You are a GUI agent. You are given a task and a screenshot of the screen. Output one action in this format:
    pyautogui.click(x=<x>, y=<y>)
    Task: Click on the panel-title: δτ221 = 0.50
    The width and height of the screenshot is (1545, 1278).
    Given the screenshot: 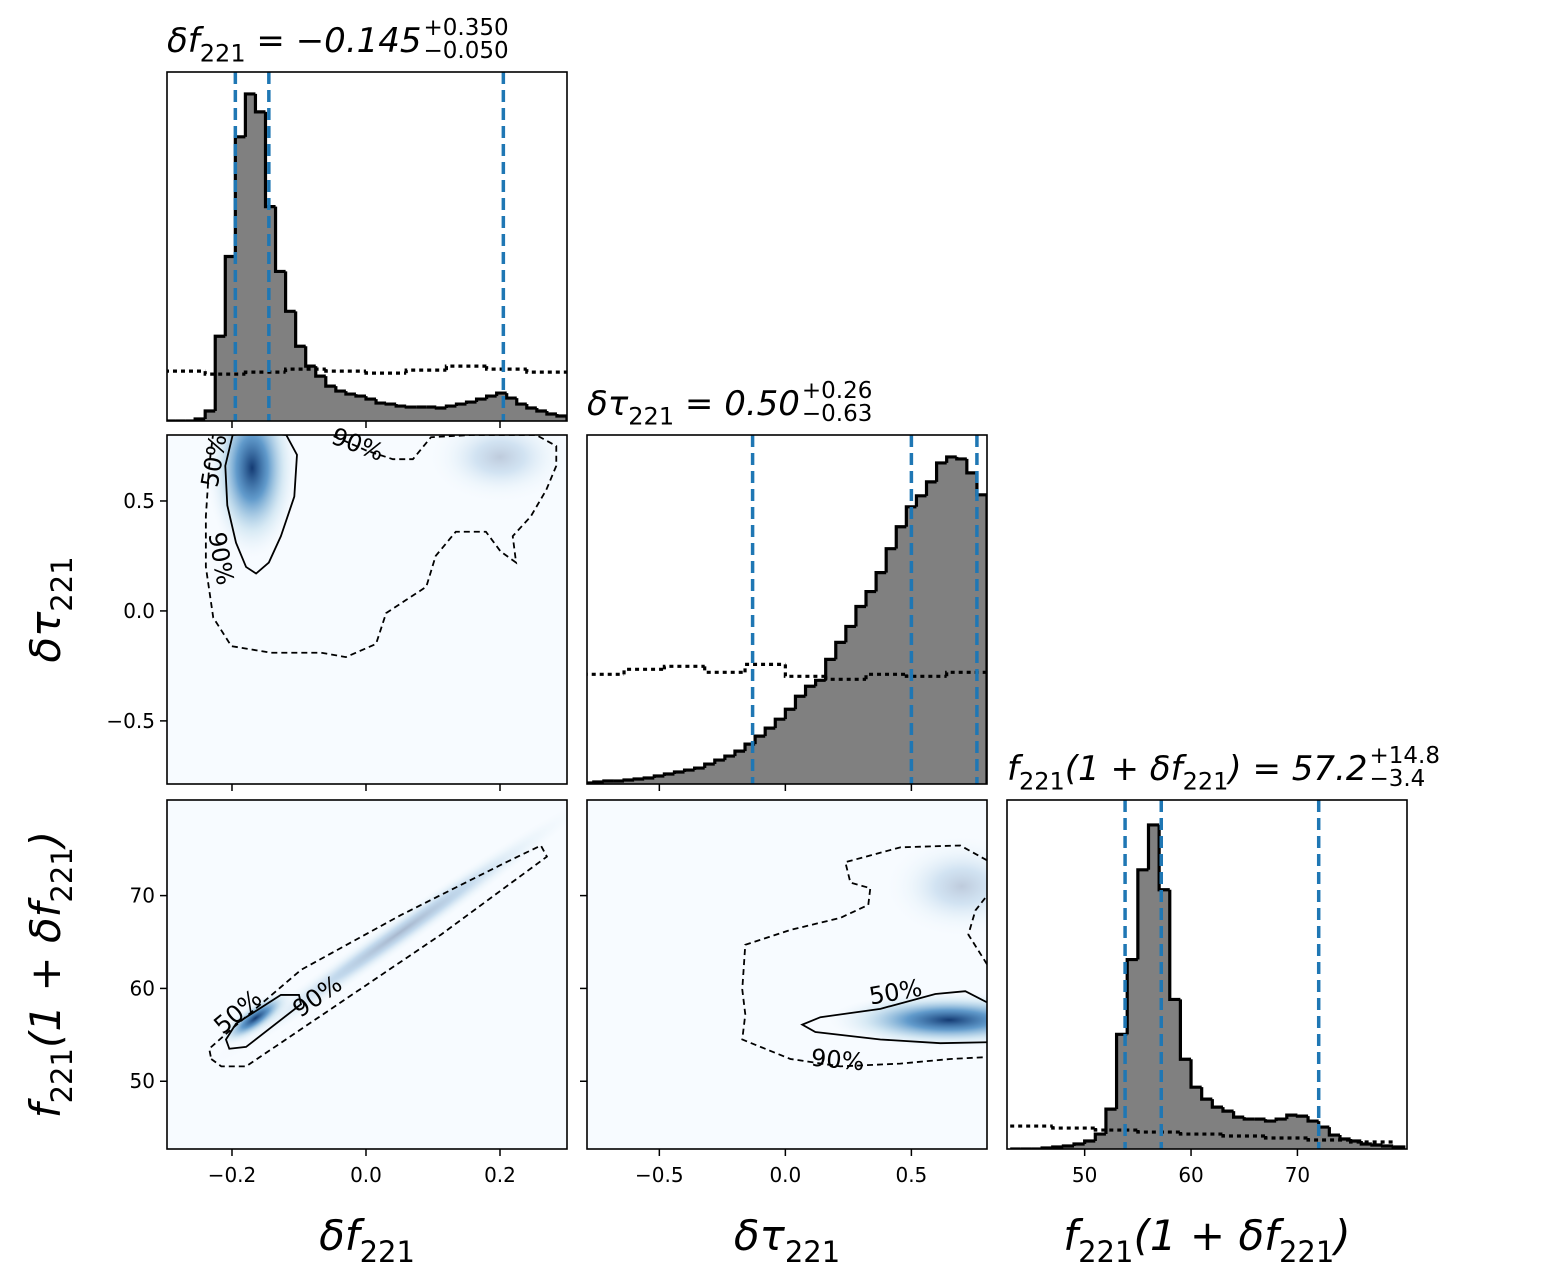 What is the action you would take?
    pyautogui.click(x=693, y=407)
    